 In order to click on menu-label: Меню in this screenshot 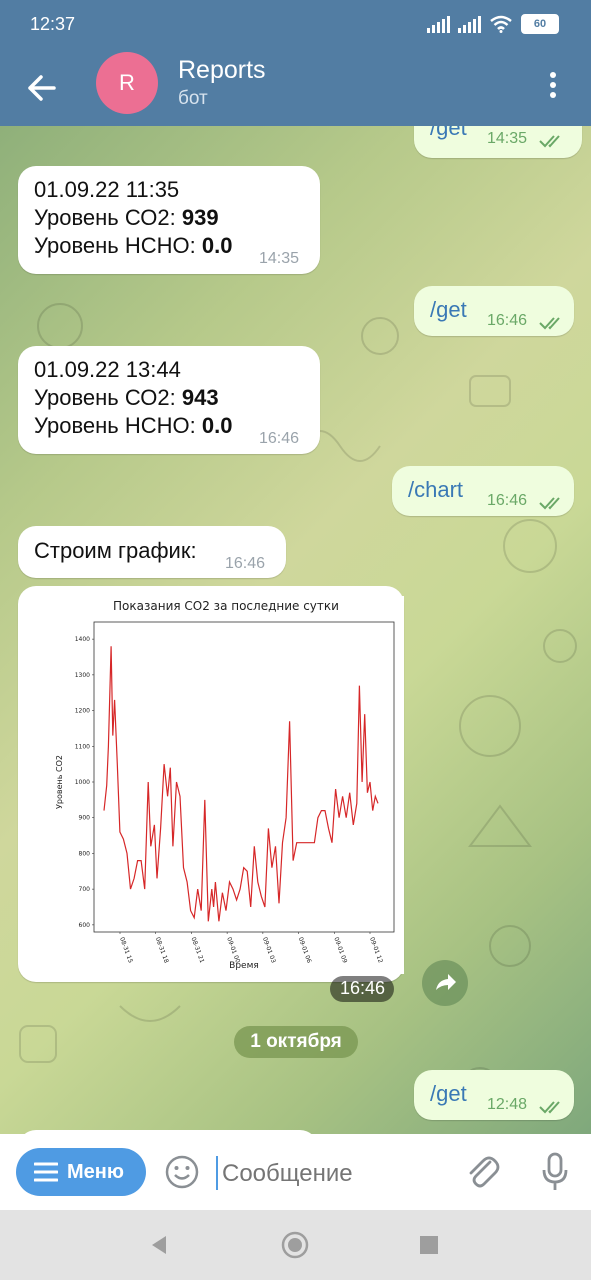, I will do `click(95, 1172)`.